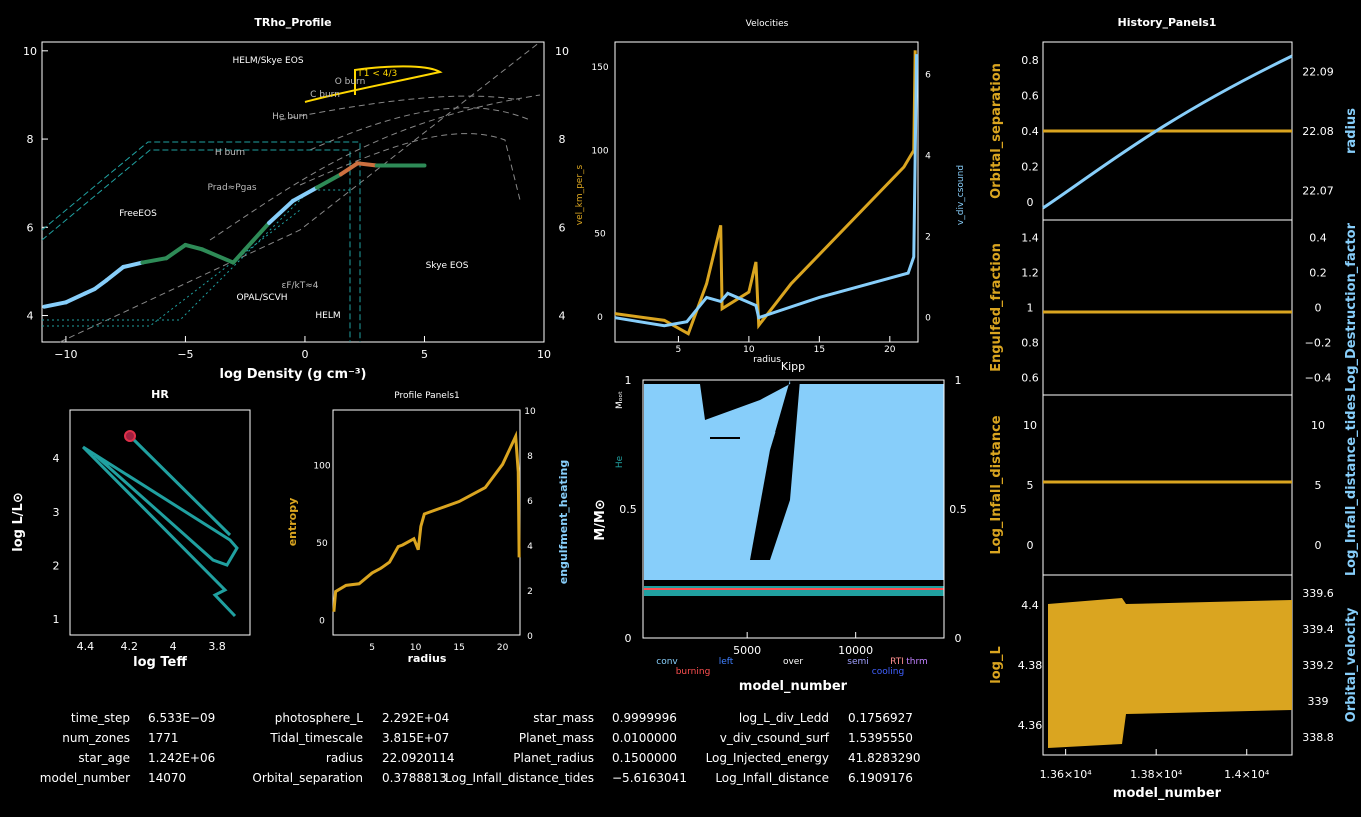 This screenshot has width=1361, height=817. What do you see at coordinates (1318, 425) in the screenshot?
I see `hist-rytick: 10` at bounding box center [1318, 425].